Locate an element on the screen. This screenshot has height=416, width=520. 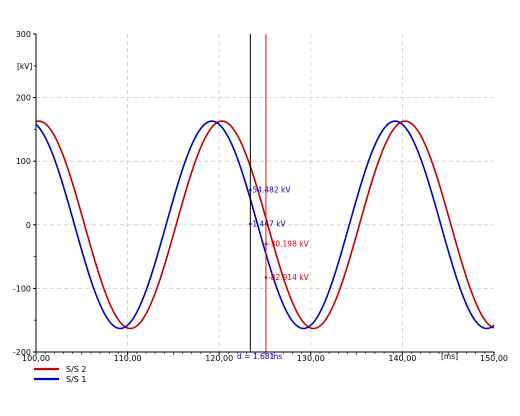
cursor-value-label: -82.914 kV is located at coordinates (289, 277).